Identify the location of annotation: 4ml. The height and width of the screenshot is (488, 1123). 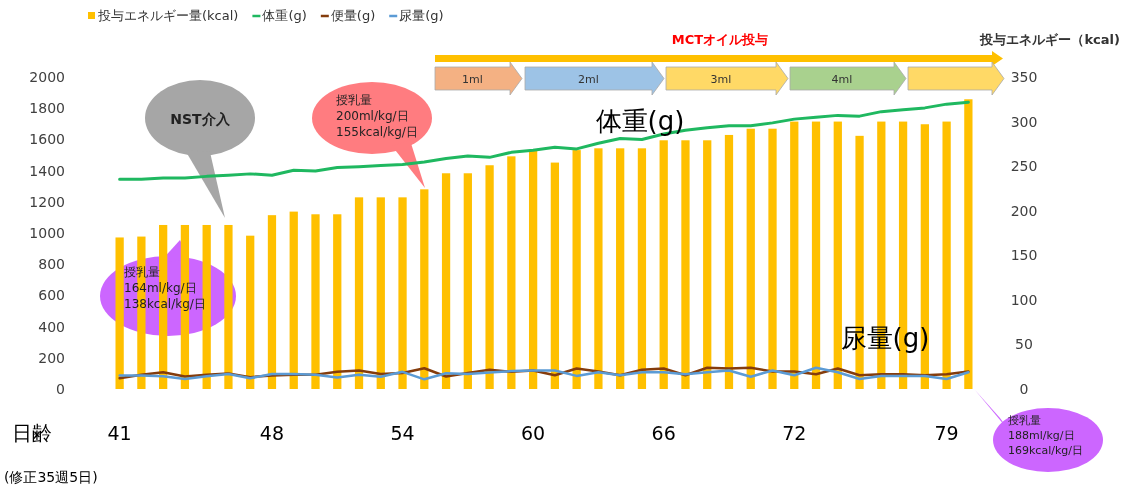
(842, 79).